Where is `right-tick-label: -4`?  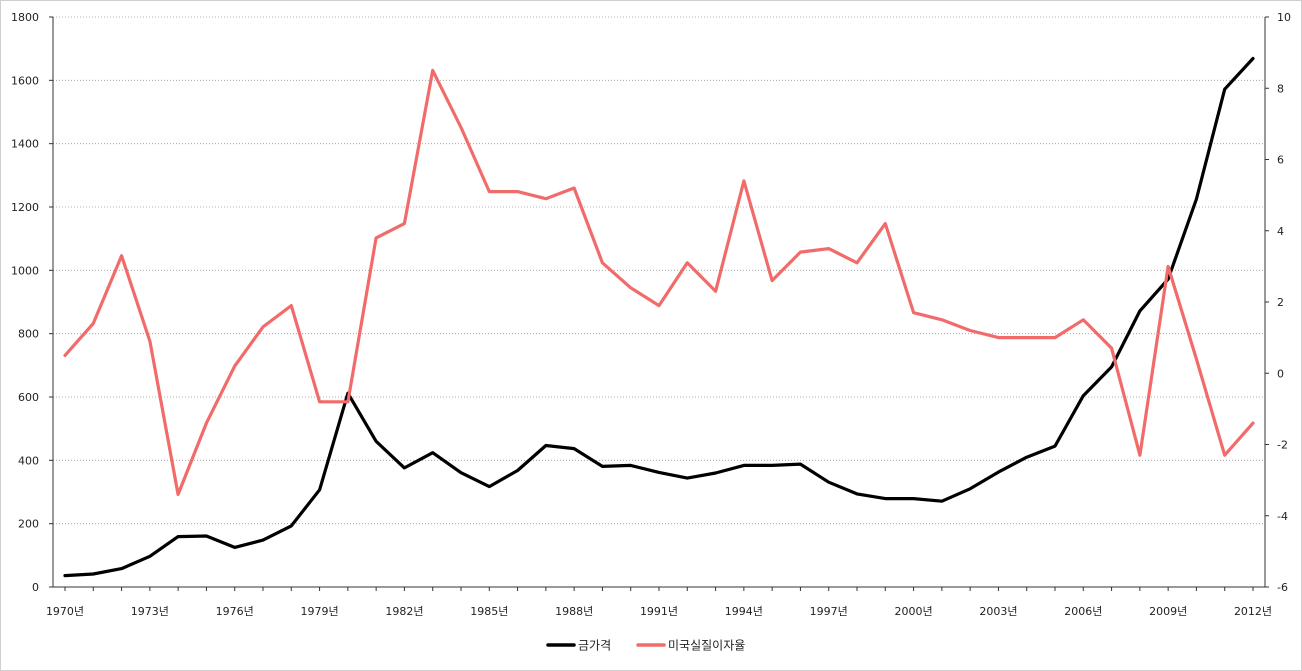
right-tick-label: -4 is located at coordinates (1282, 516).